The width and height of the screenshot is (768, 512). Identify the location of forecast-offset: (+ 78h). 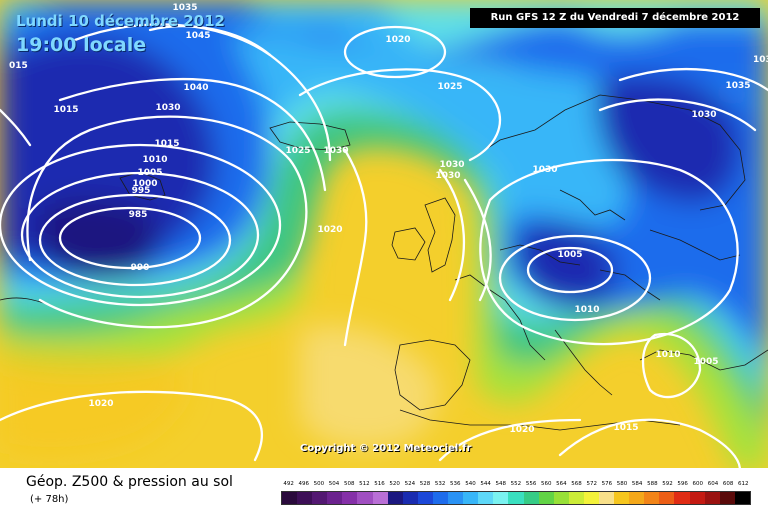
(49, 499).